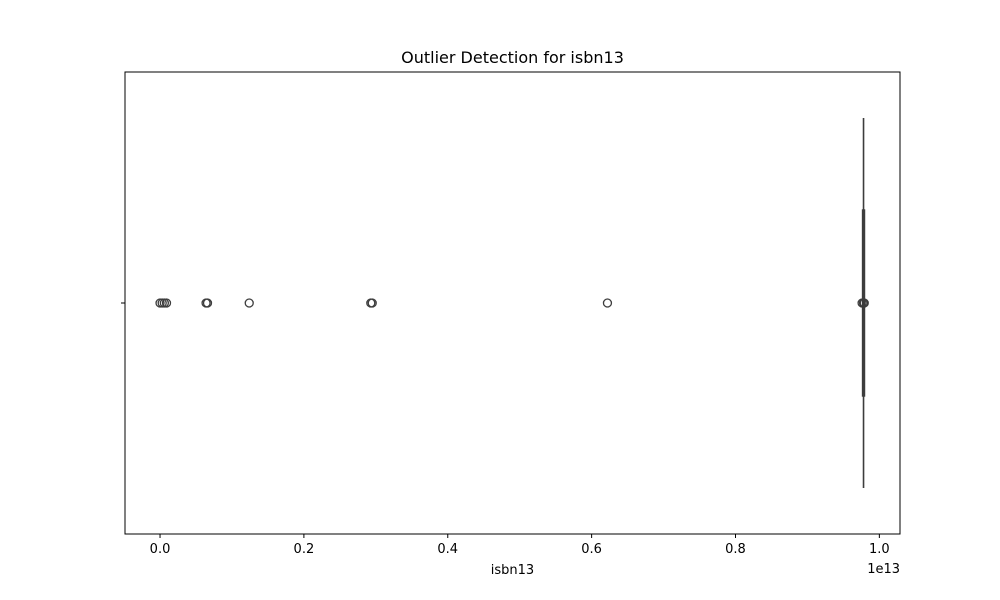  Describe the element at coordinates (304, 549) in the screenshot. I see `x-tick-label: 0.2` at that location.